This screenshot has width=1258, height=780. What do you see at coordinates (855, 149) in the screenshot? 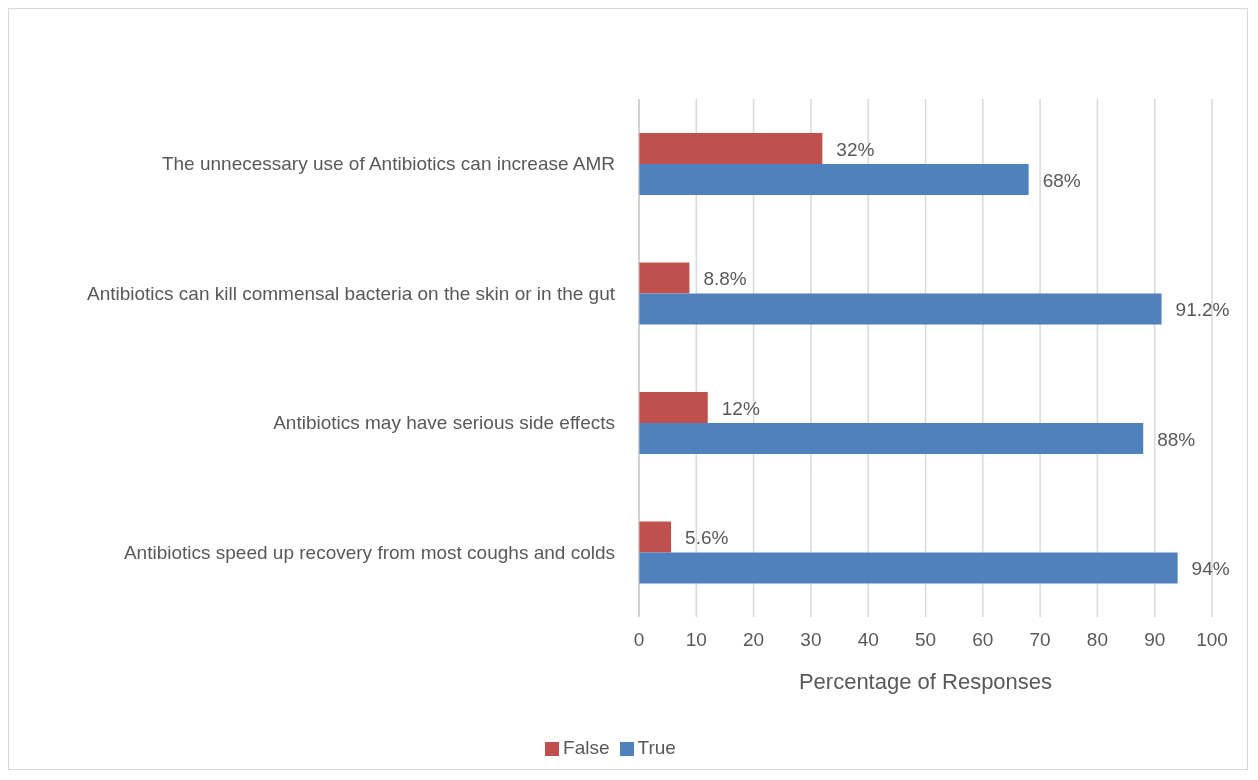
I see `data-label: 32%` at bounding box center [855, 149].